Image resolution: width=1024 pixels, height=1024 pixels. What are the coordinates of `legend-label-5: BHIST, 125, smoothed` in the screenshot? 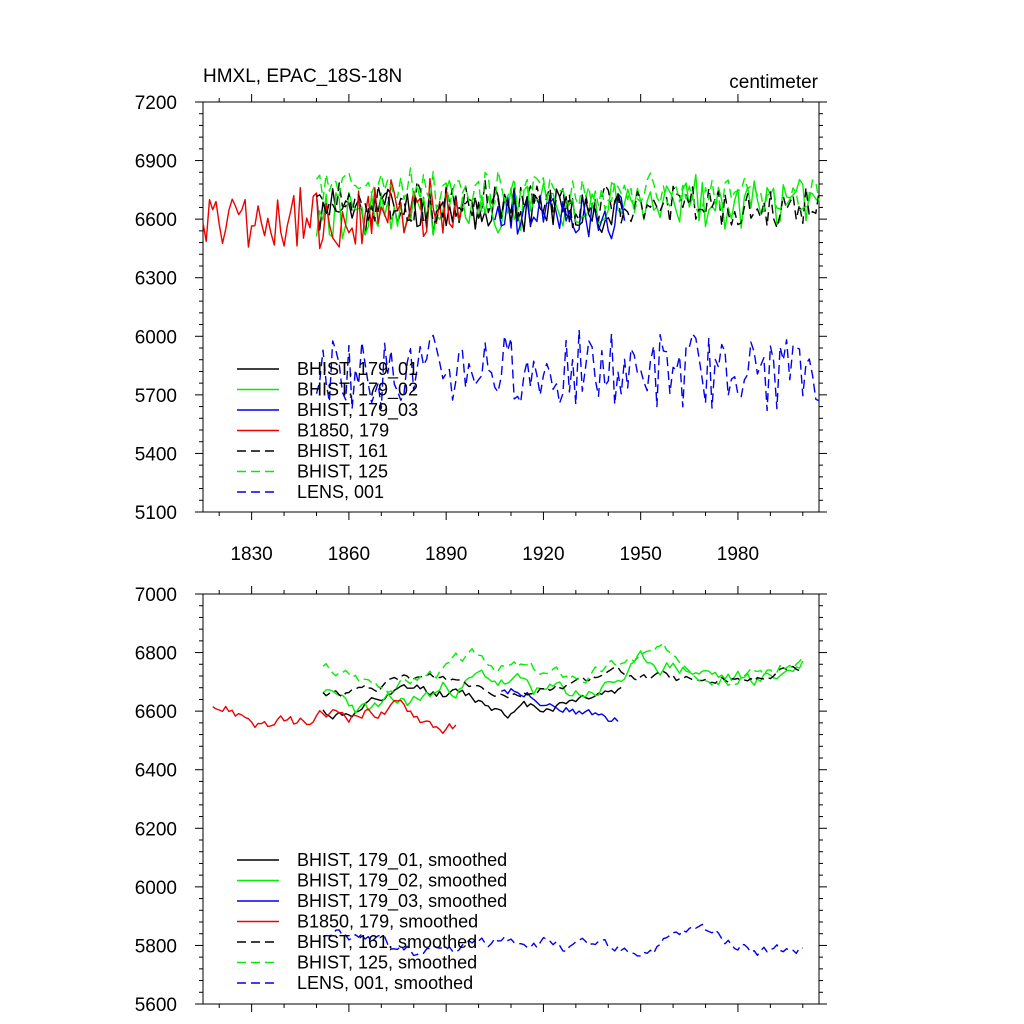 It's located at (387, 963).